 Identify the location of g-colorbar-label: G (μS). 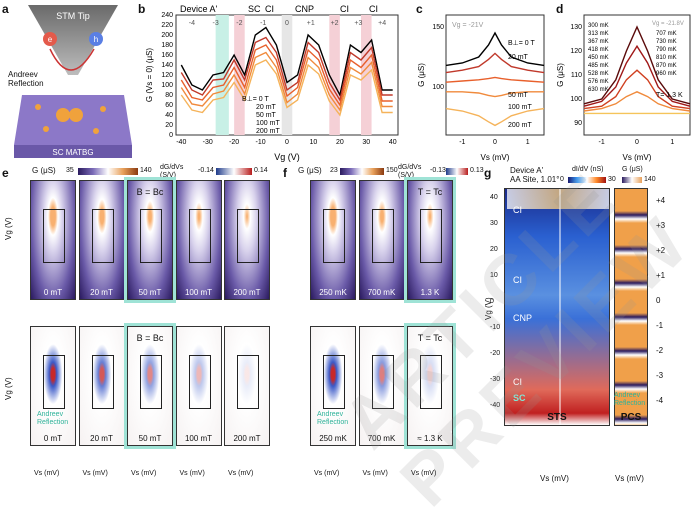
(310, 170).